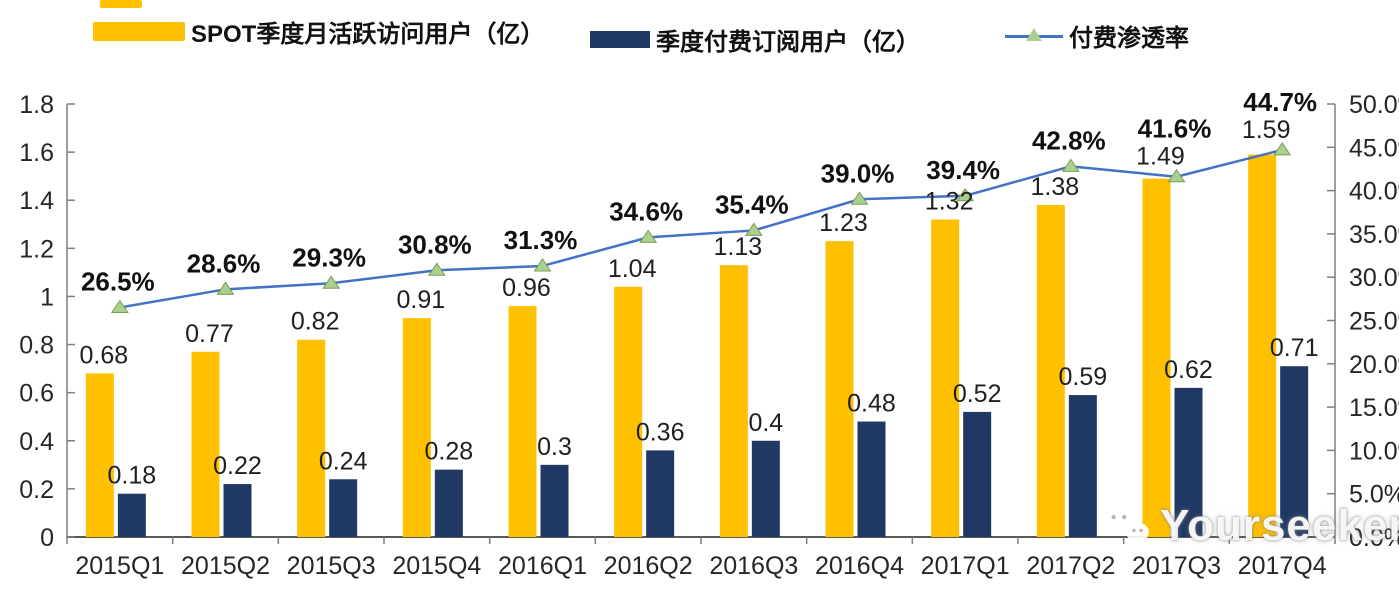 This screenshot has height=596, width=1399. Describe the element at coordinates (1188, 370) in the screenshot. I see `subscriber-value-label: 0.62` at that location.